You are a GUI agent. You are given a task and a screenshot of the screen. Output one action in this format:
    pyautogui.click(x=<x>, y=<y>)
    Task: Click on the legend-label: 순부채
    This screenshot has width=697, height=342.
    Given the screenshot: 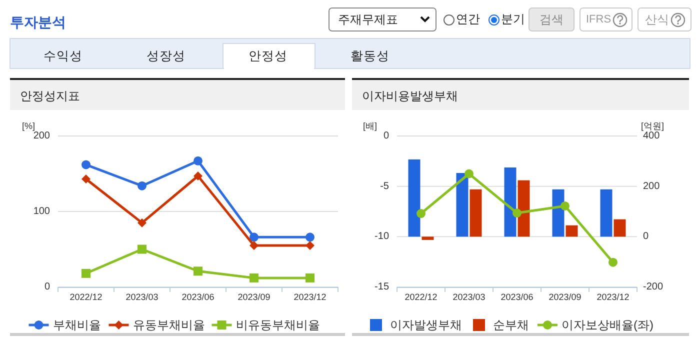 What is the action you would take?
    pyautogui.click(x=511, y=325)
    